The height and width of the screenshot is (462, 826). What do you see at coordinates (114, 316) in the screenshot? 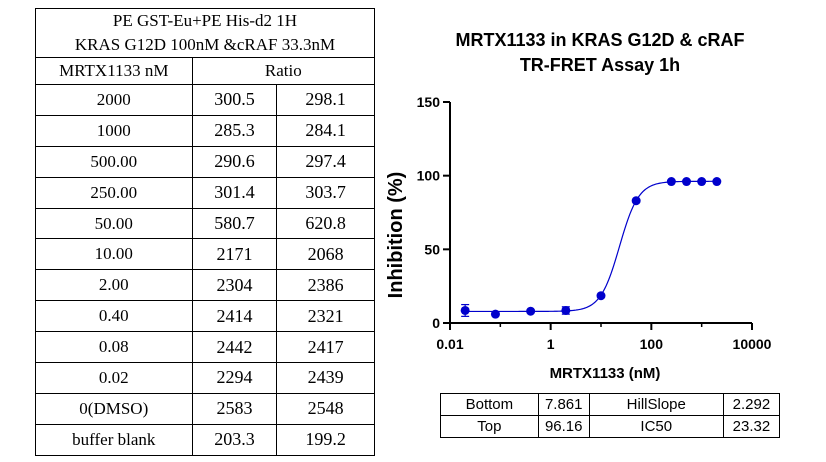
I see `concentration-cell: 0.40` at bounding box center [114, 316].